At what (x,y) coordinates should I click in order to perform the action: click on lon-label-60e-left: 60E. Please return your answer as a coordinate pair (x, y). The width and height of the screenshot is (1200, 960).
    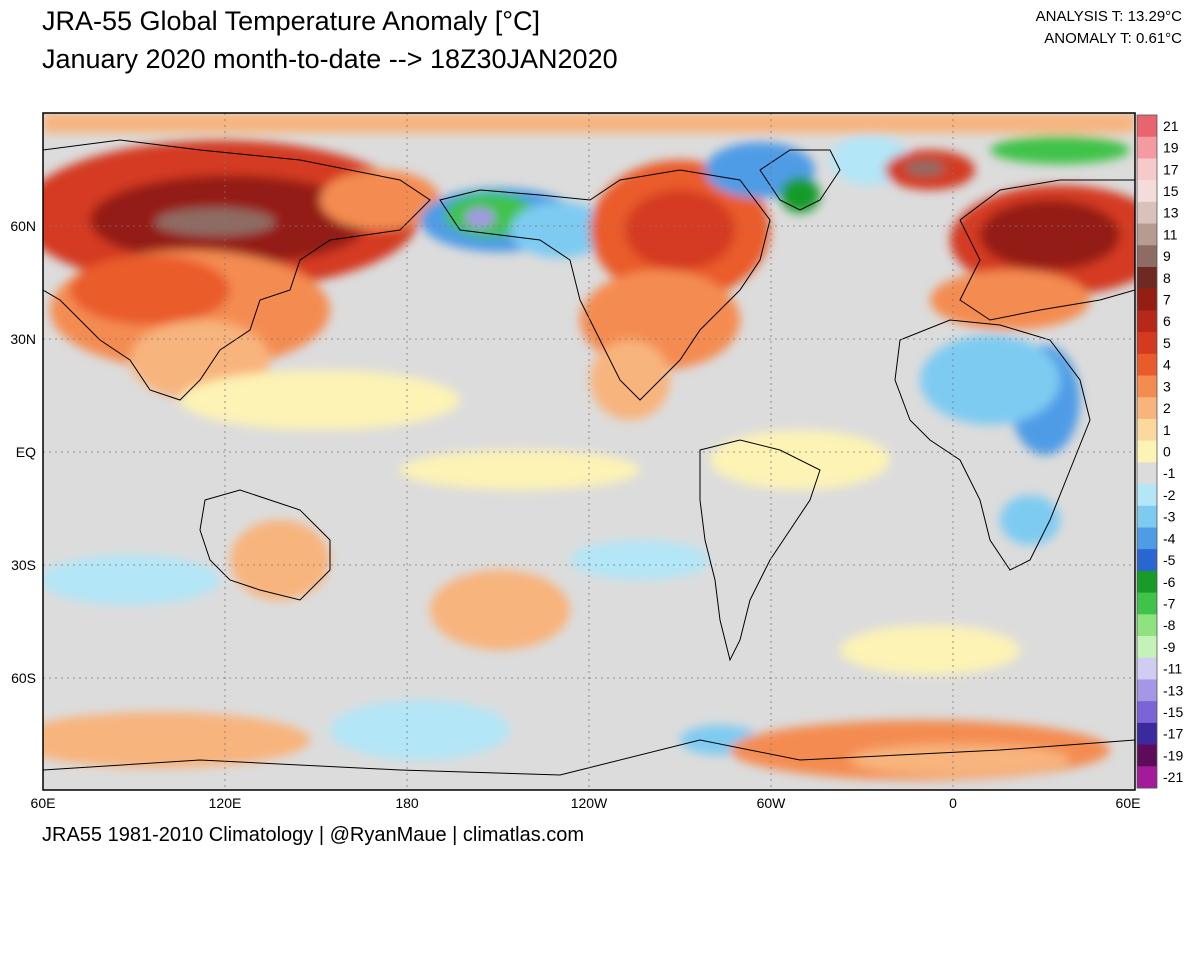
    Looking at the image, I should click on (43, 803).